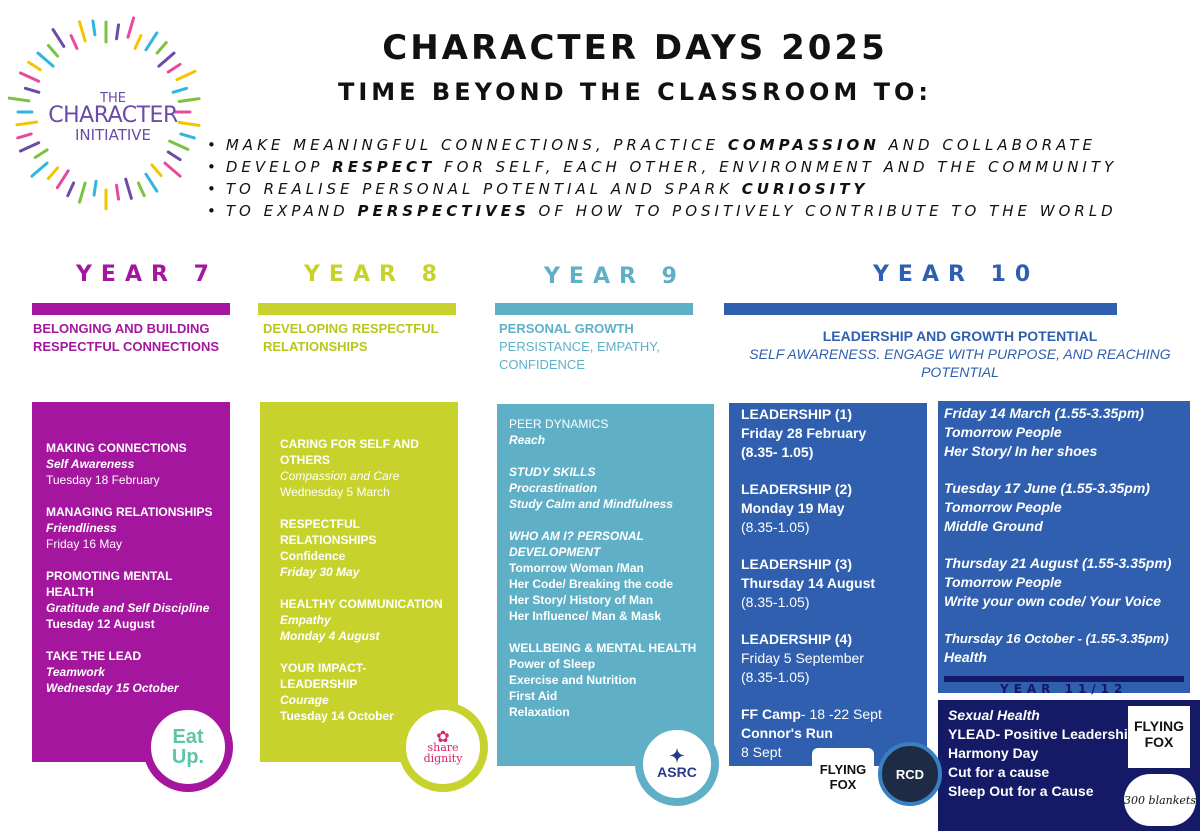  What do you see at coordinates (116, 448) in the screenshot?
I see `session-title: MAKING CONNECTIONS` at bounding box center [116, 448].